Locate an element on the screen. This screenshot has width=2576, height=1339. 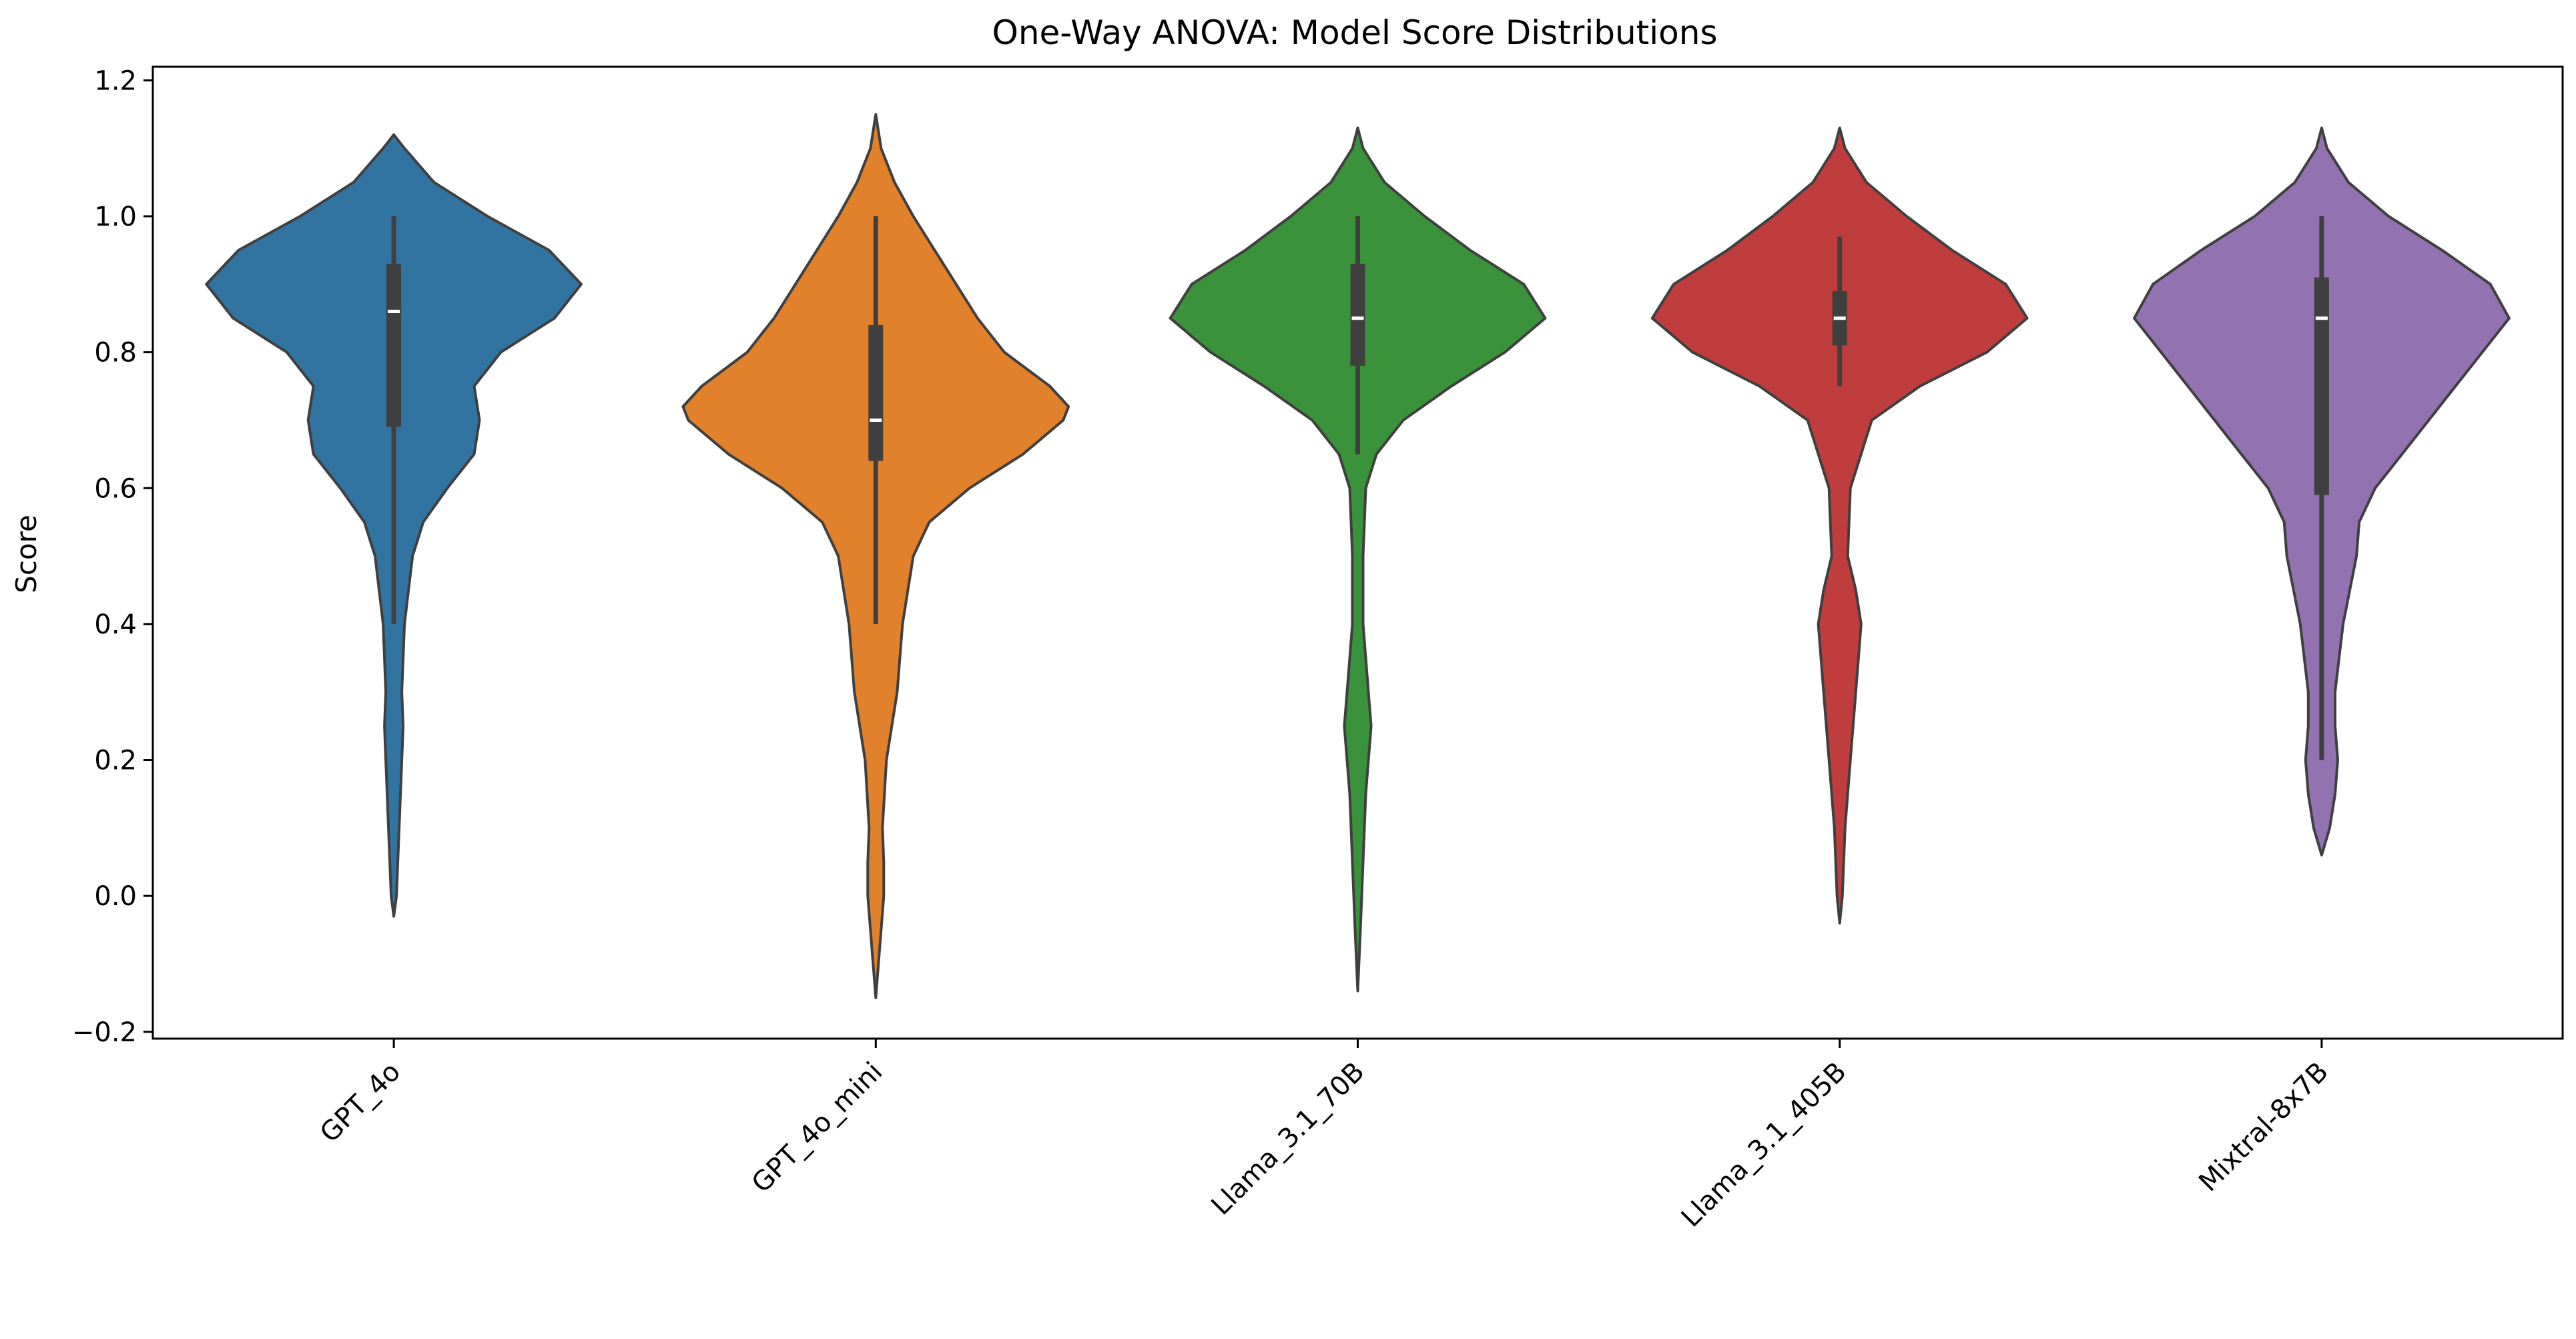
y-tick-label: 0.8 is located at coordinates (115, 353).